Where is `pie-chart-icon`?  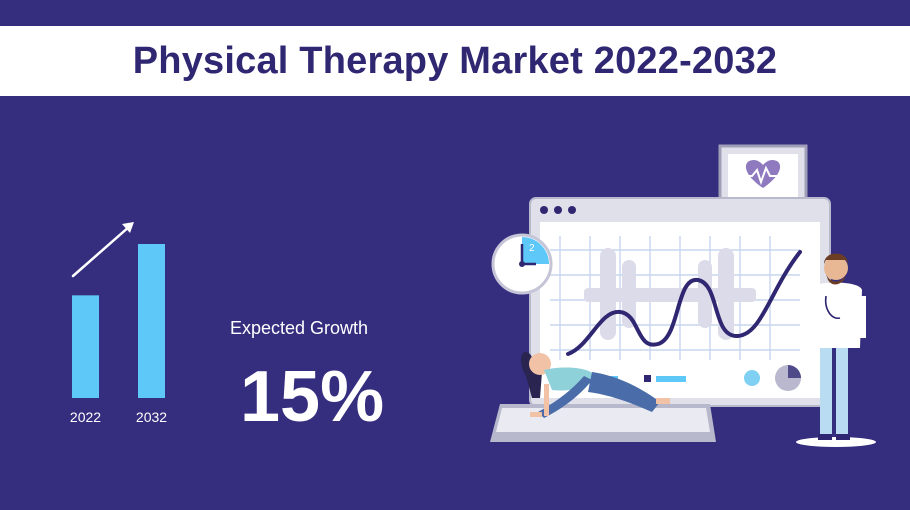
pie-chart-icon is located at coordinates (788, 378).